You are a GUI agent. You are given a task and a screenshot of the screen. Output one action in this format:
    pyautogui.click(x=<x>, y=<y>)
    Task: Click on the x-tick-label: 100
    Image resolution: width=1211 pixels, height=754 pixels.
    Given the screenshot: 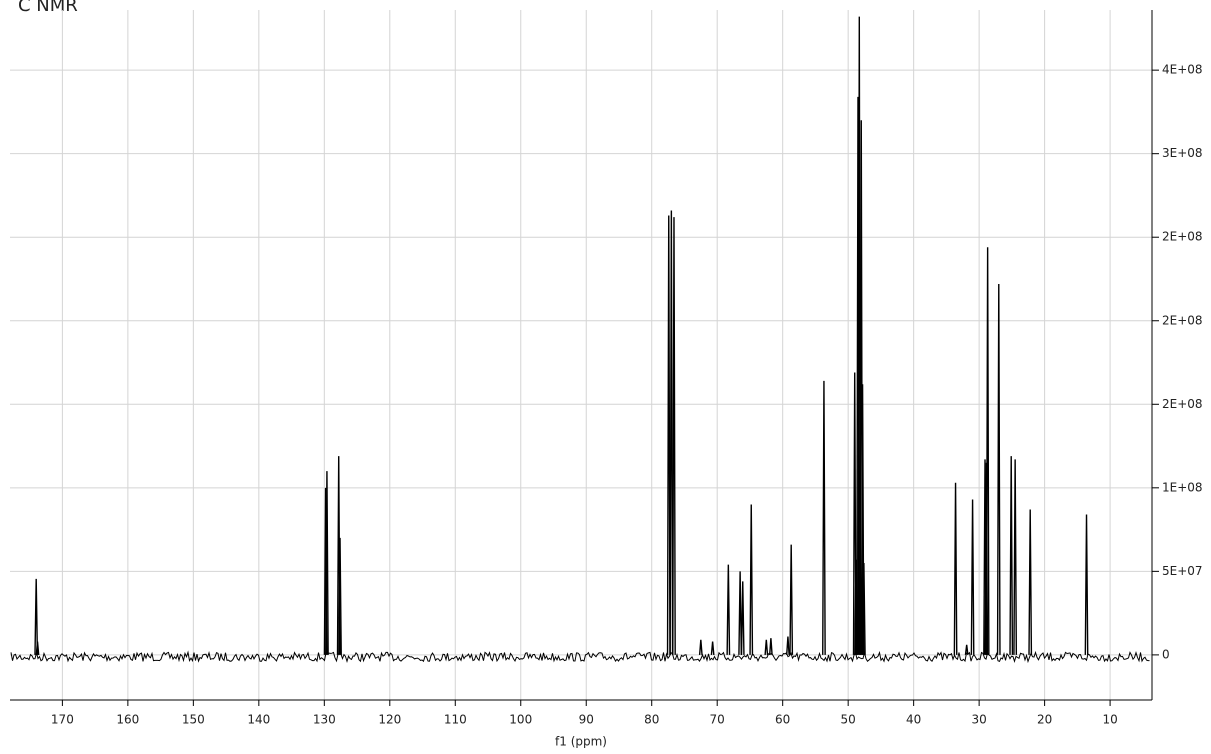 What is the action you would take?
    pyautogui.click(x=520, y=720)
    